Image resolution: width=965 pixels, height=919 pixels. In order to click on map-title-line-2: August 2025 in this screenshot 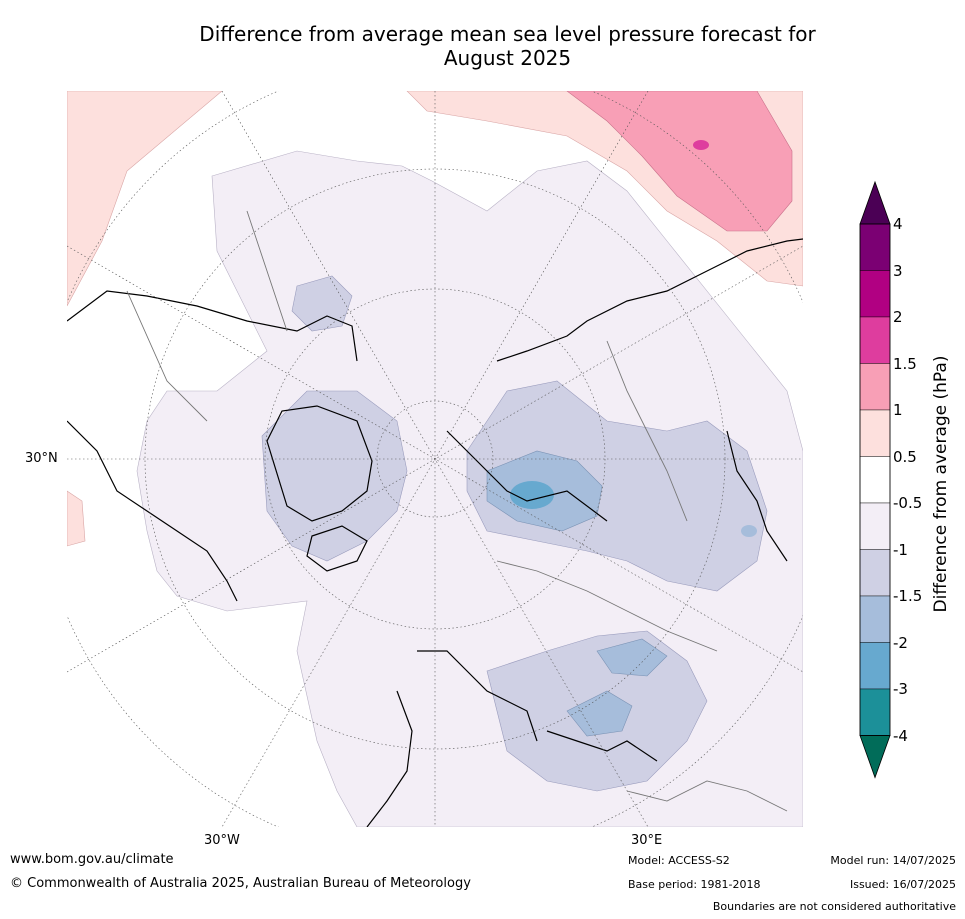, I will do `click(507, 58)`.